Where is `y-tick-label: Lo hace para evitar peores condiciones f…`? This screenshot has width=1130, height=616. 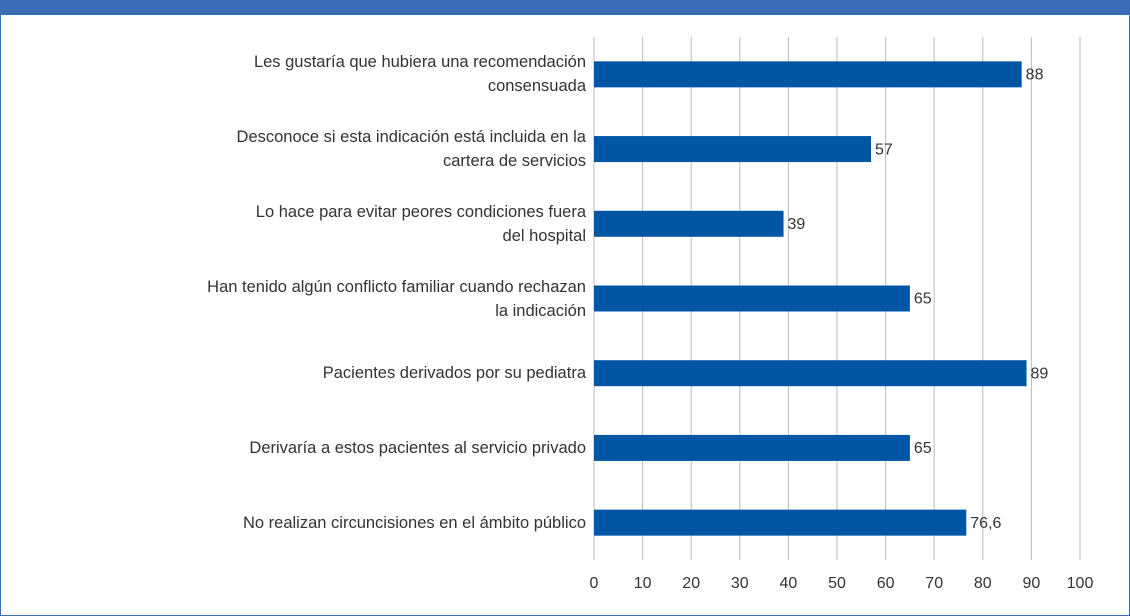
y-tick-label: Lo hace para evitar peores condiciones f… is located at coordinates (420, 223).